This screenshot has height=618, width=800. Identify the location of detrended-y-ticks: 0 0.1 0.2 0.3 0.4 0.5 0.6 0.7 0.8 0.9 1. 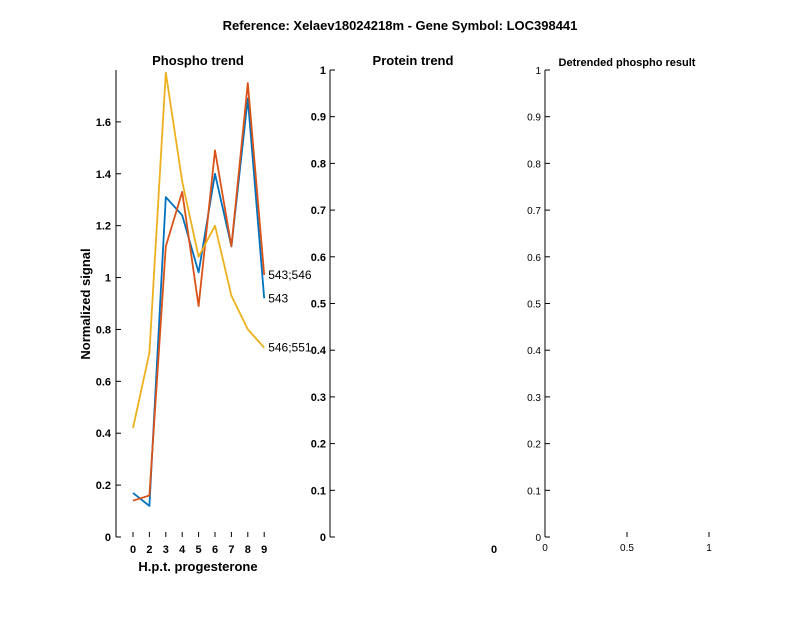
(538, 305).